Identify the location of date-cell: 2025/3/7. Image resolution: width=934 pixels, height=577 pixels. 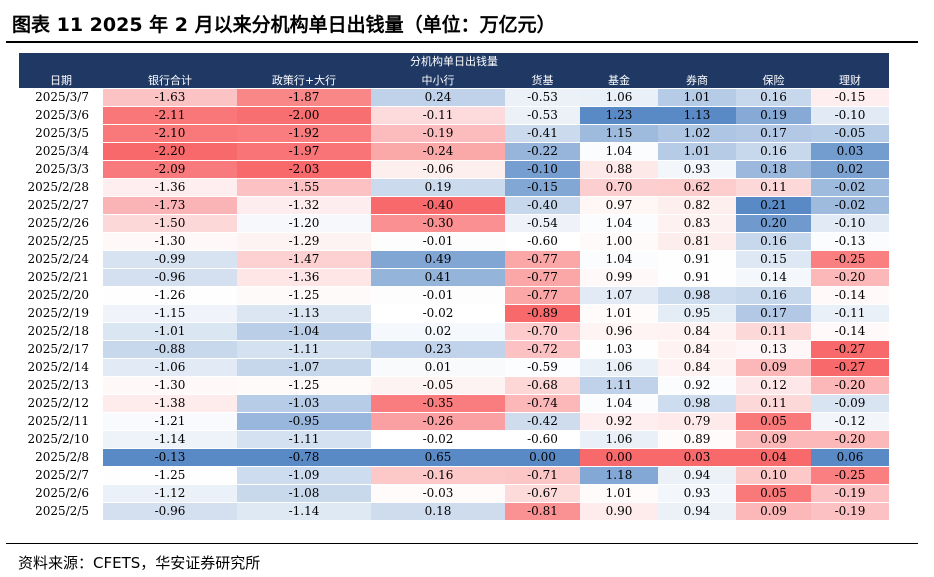
(61, 97).